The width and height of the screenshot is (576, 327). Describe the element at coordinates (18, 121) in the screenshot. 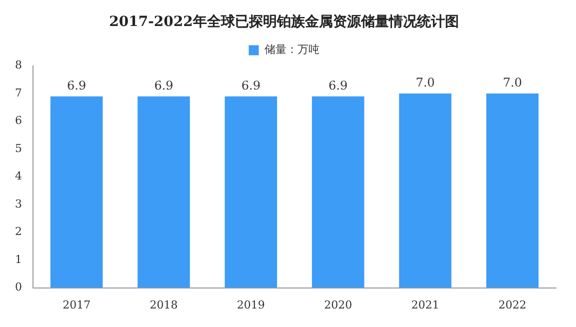

I see `y-tick-label: 6` at that location.